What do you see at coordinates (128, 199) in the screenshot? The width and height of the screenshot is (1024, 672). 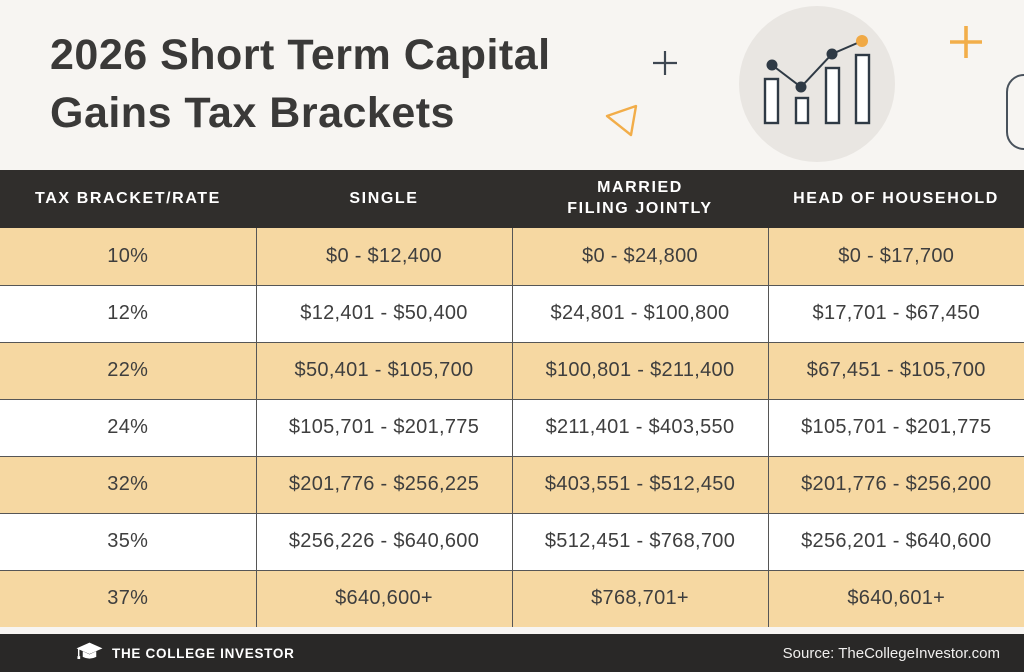 I see `column-header-tax-bracket: TAX BRACKET/RATE` at bounding box center [128, 199].